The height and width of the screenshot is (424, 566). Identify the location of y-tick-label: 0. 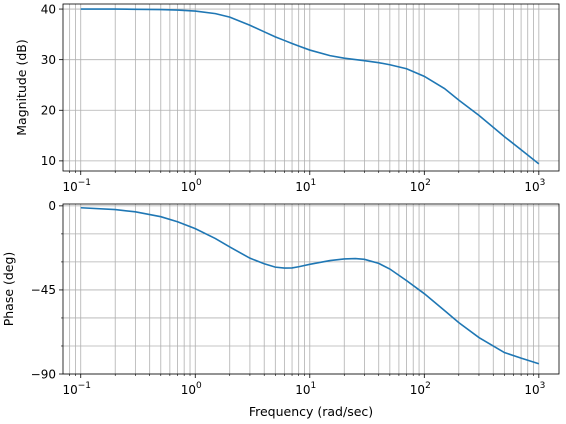
(52, 206).